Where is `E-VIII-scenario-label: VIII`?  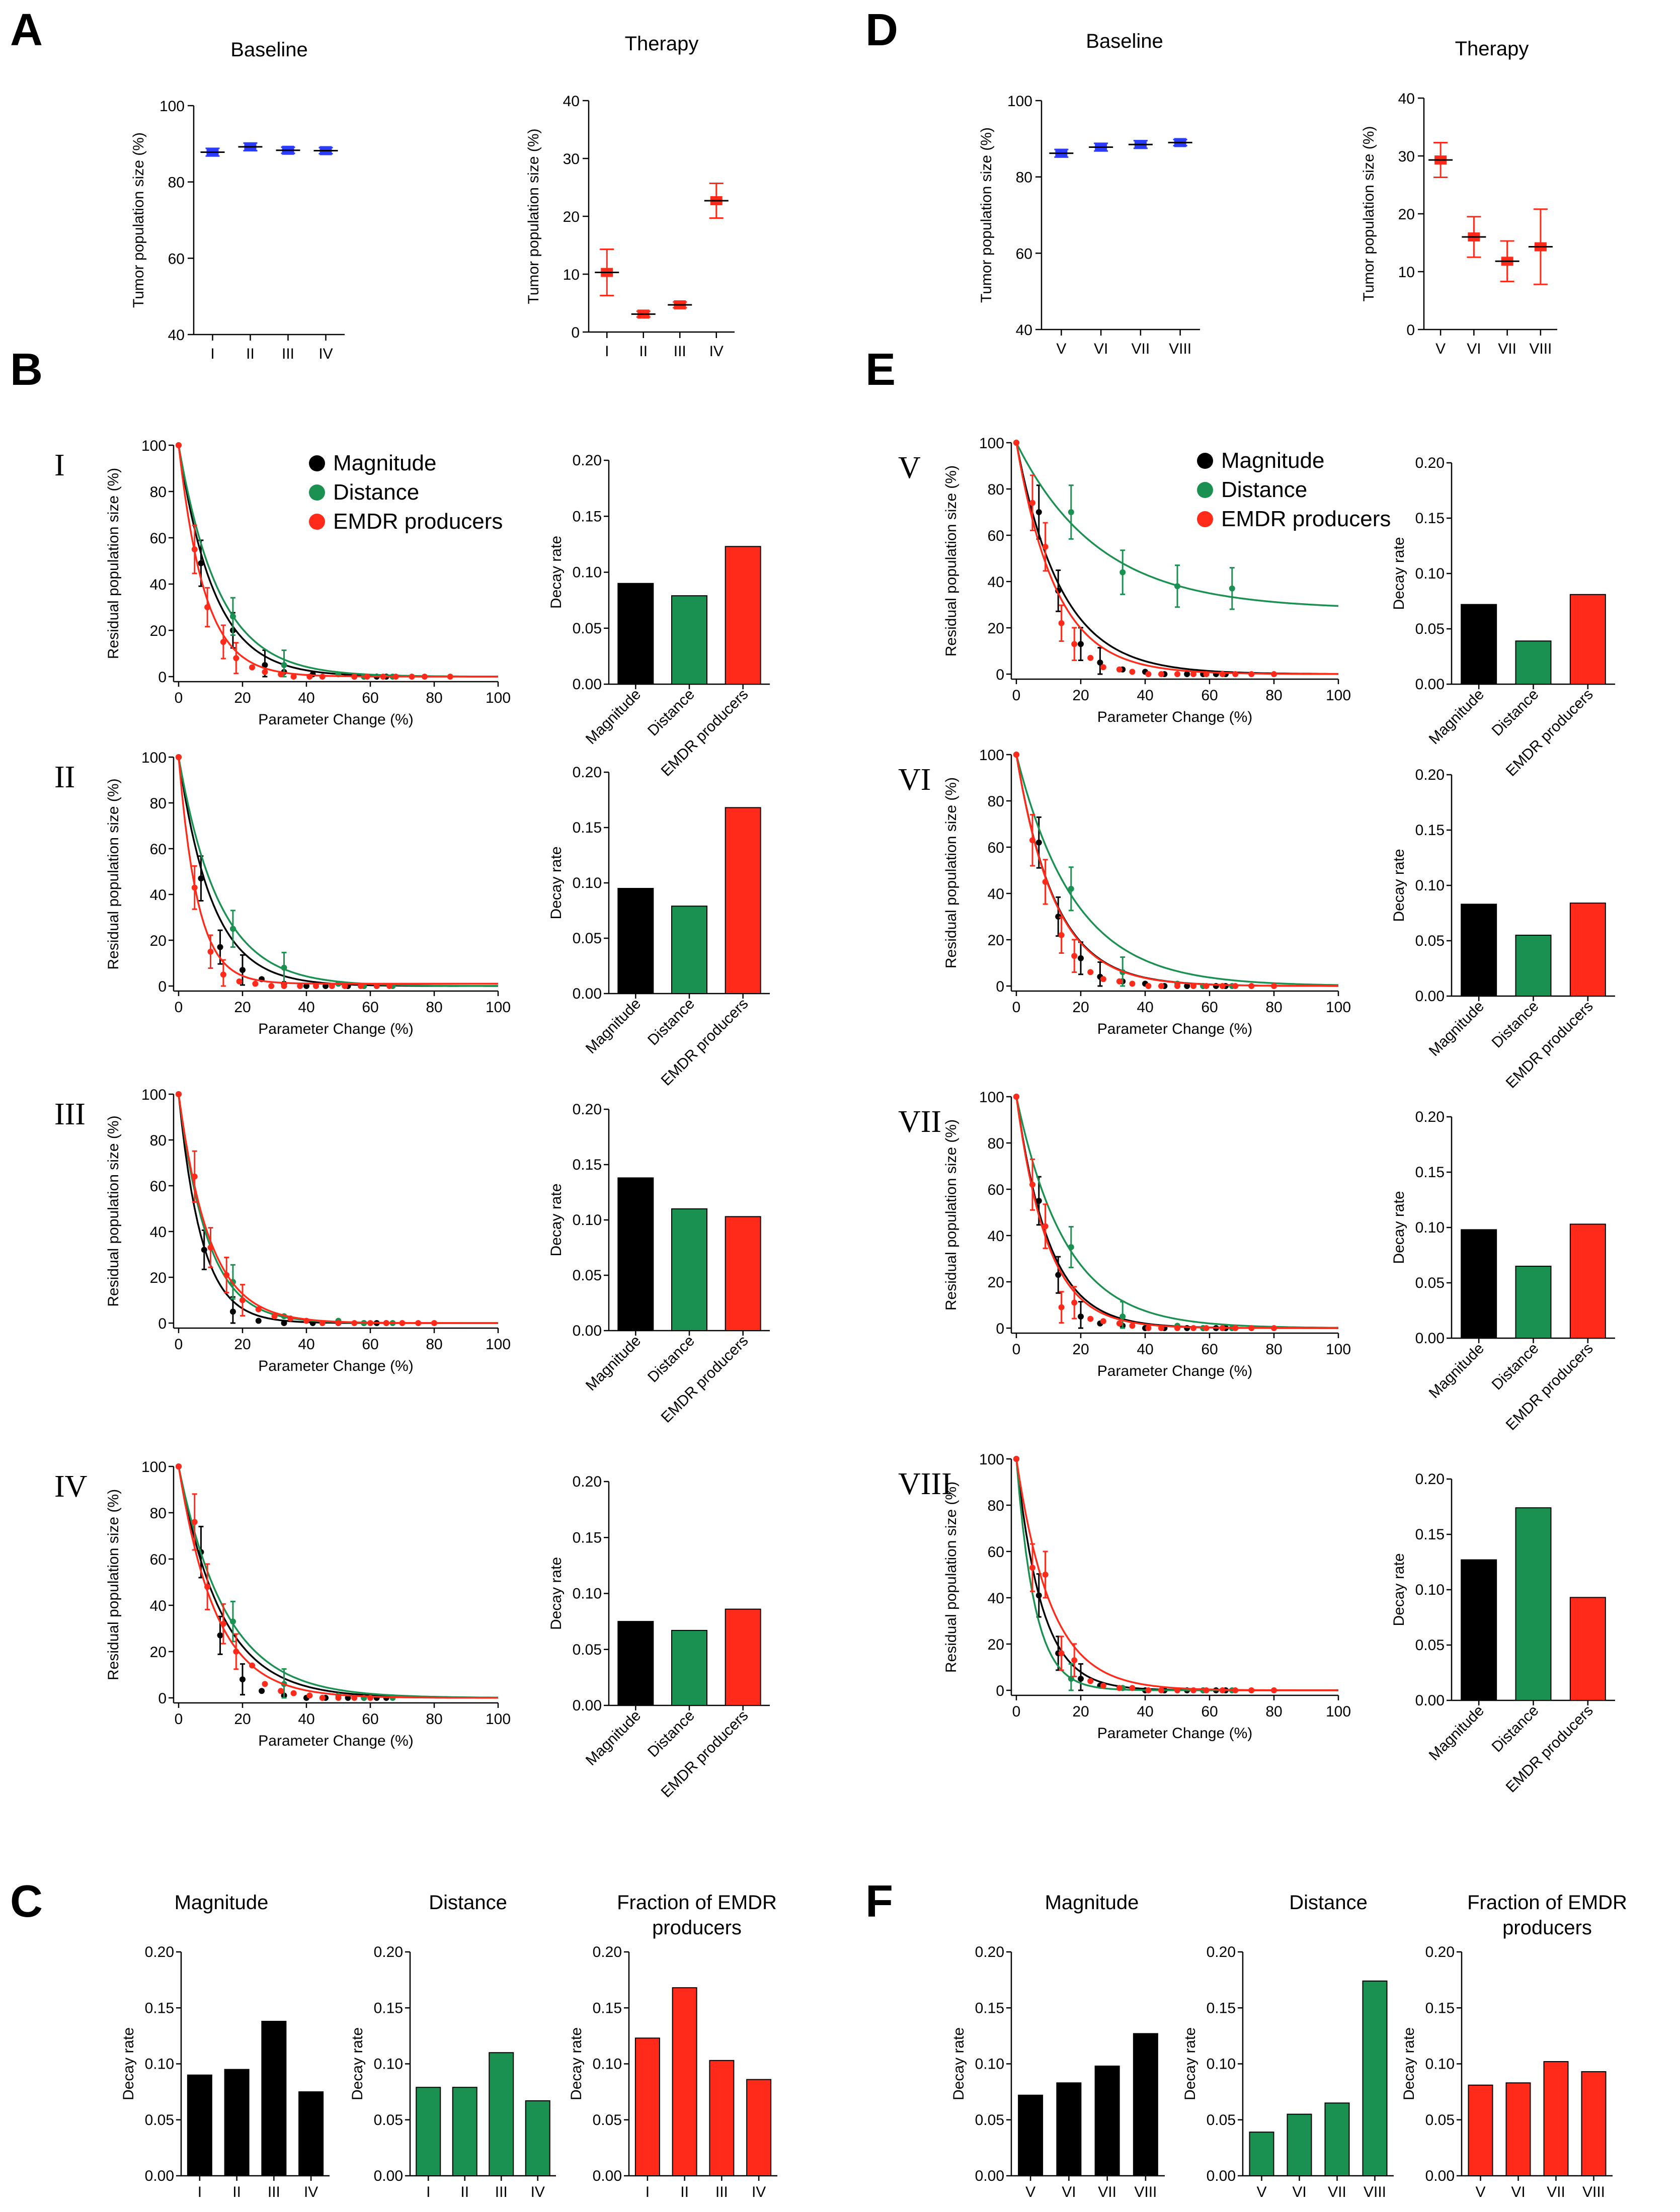
E-VIII-scenario-label: VIII is located at coordinates (925, 1484).